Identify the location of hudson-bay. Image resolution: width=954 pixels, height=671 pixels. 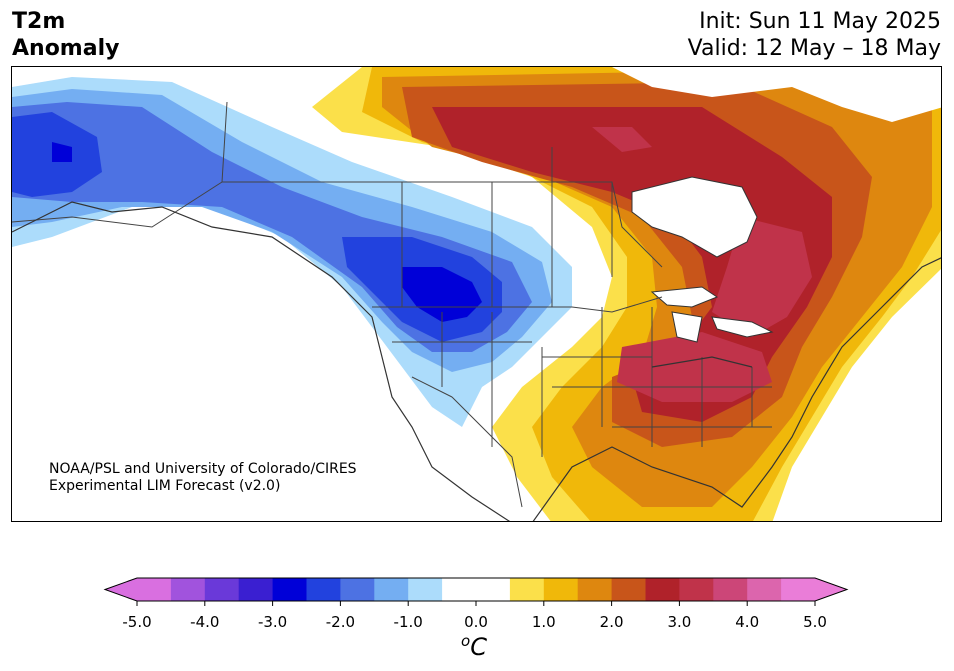
(694, 217).